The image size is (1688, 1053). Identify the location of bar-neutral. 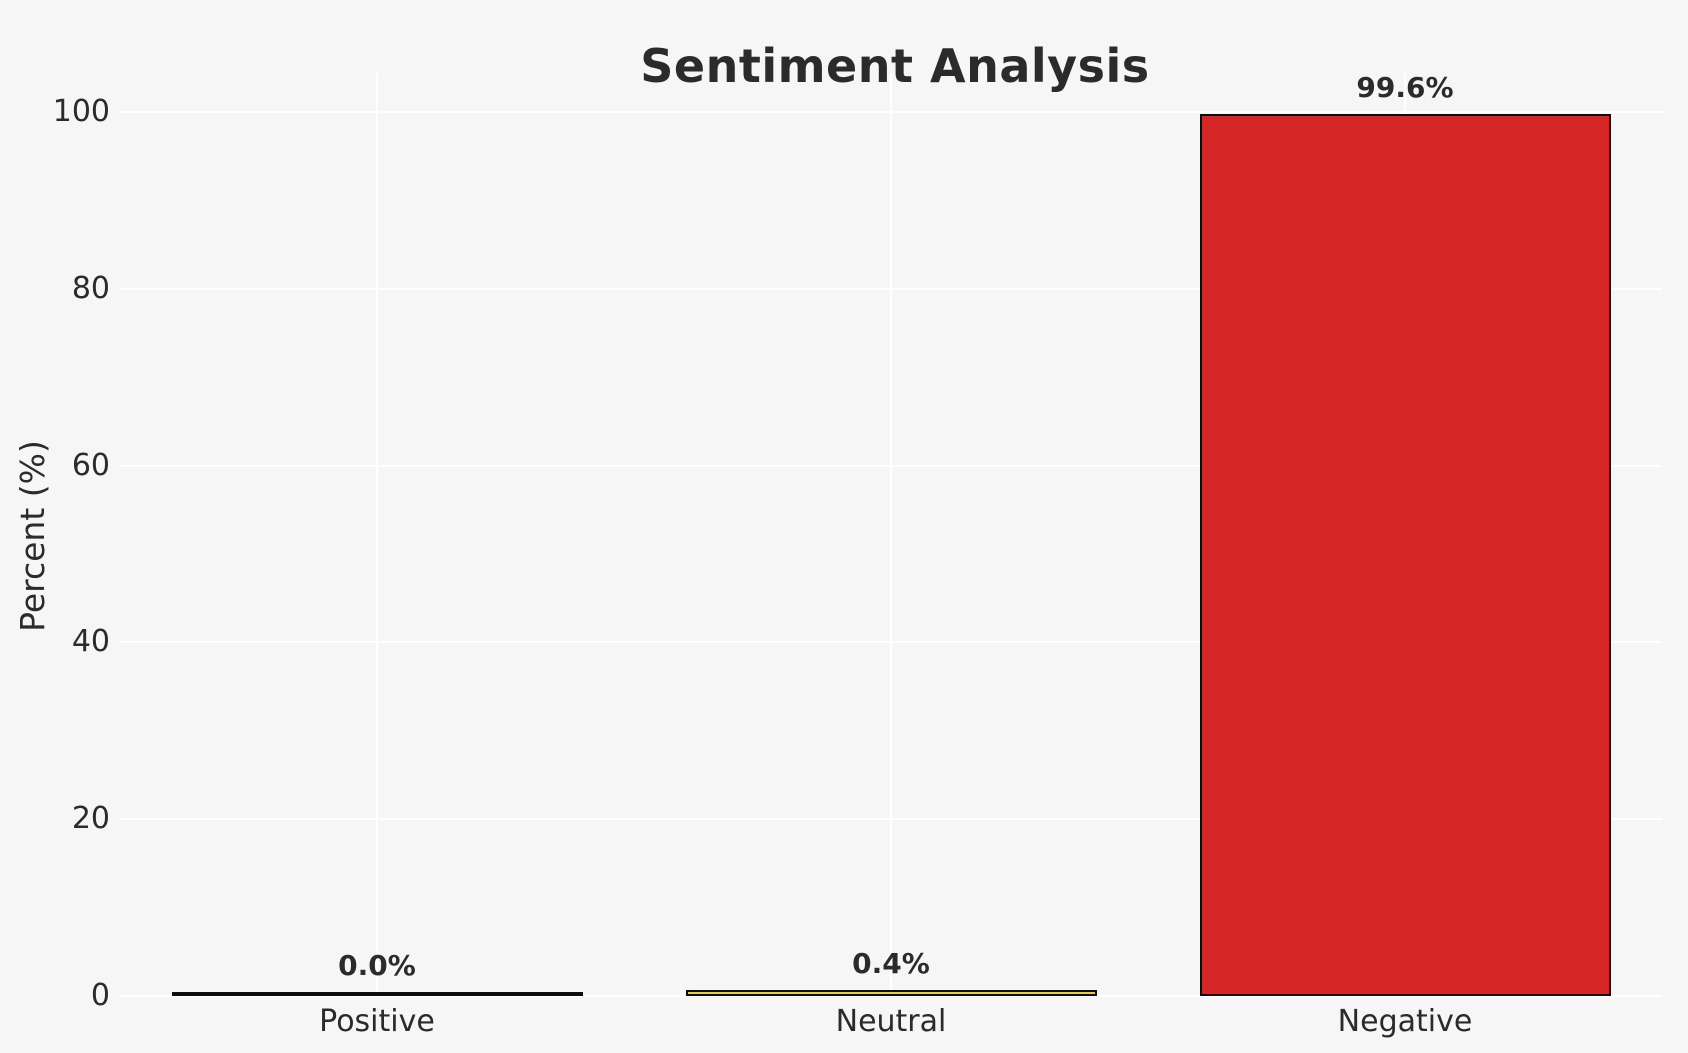
(891, 993).